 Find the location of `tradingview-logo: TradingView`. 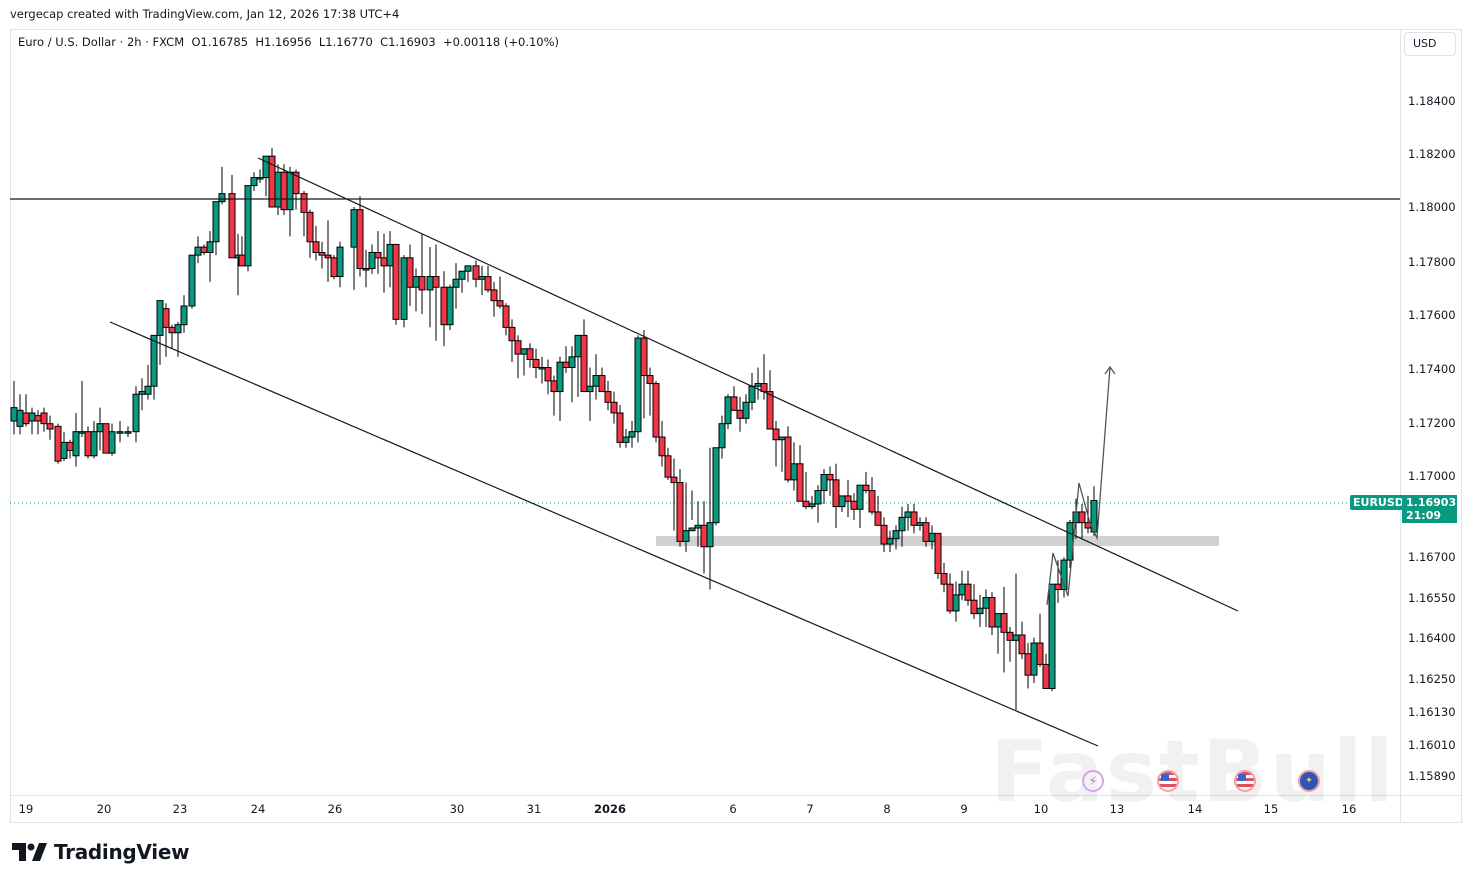

tradingview-logo: TradingView is located at coordinates (101, 852).